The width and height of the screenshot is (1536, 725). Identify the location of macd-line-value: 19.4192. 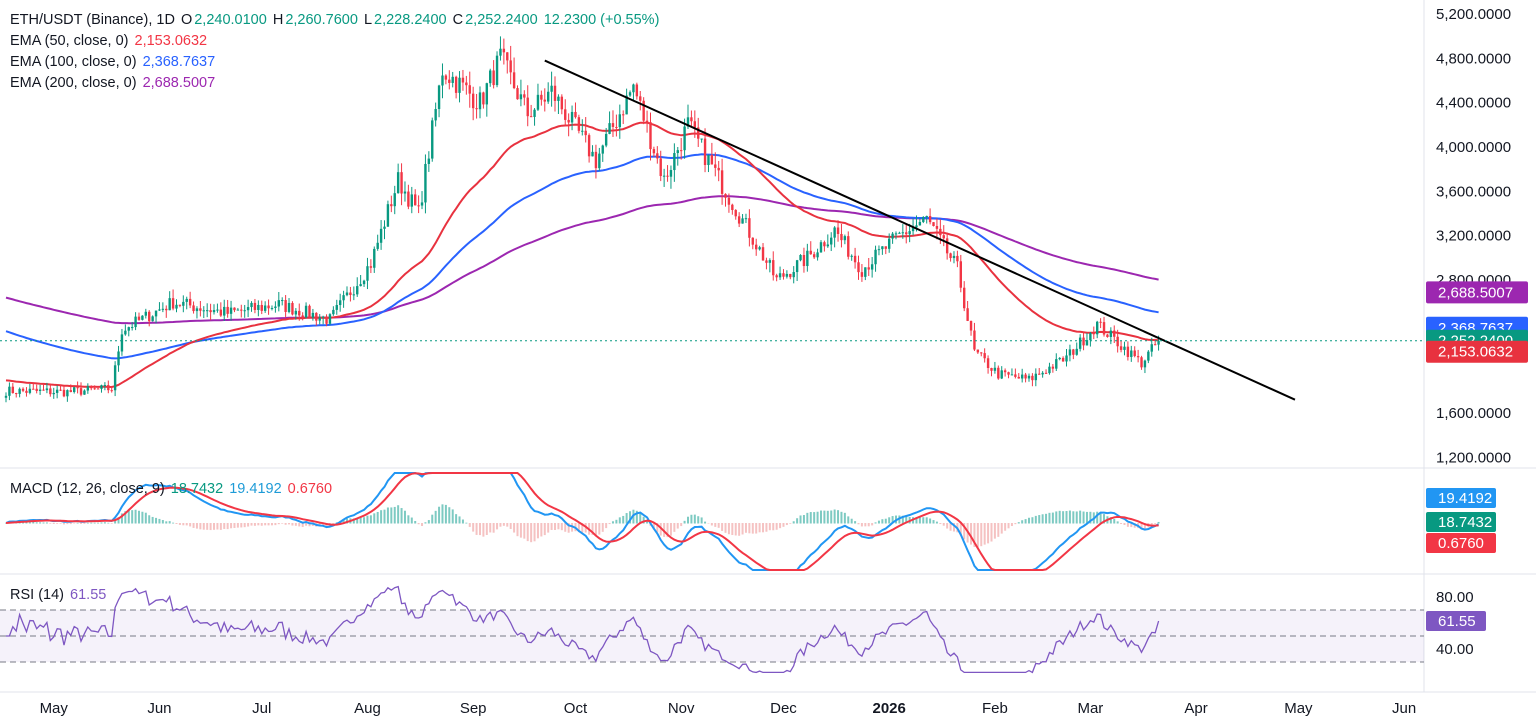
(255, 489).